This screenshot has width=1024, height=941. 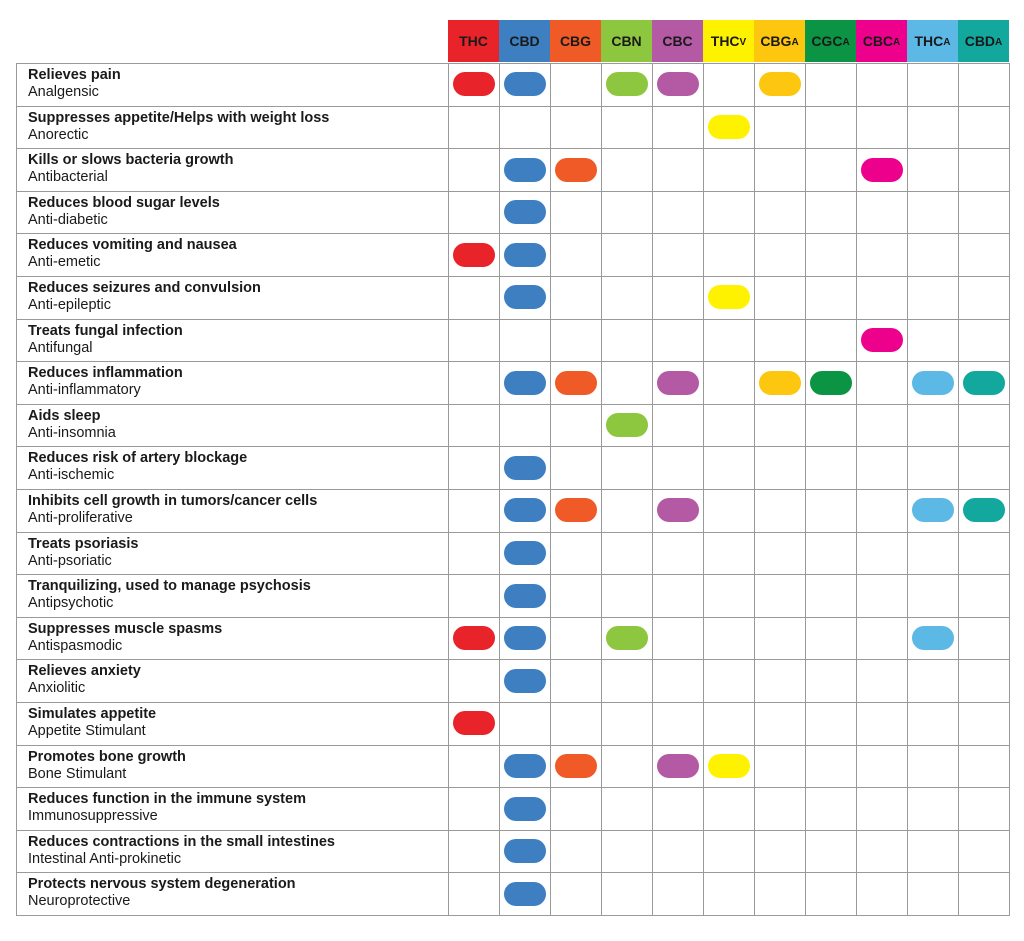 I want to click on row-benefit-label: Reduces inflammation, so click(x=105, y=373).